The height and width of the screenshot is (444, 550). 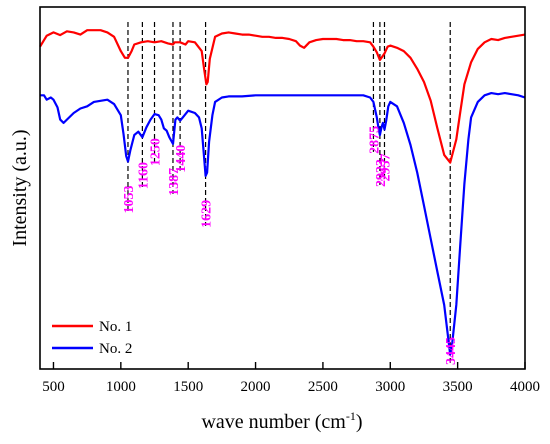 I want to click on x-tick-label: 2000, so click(x=256, y=387).